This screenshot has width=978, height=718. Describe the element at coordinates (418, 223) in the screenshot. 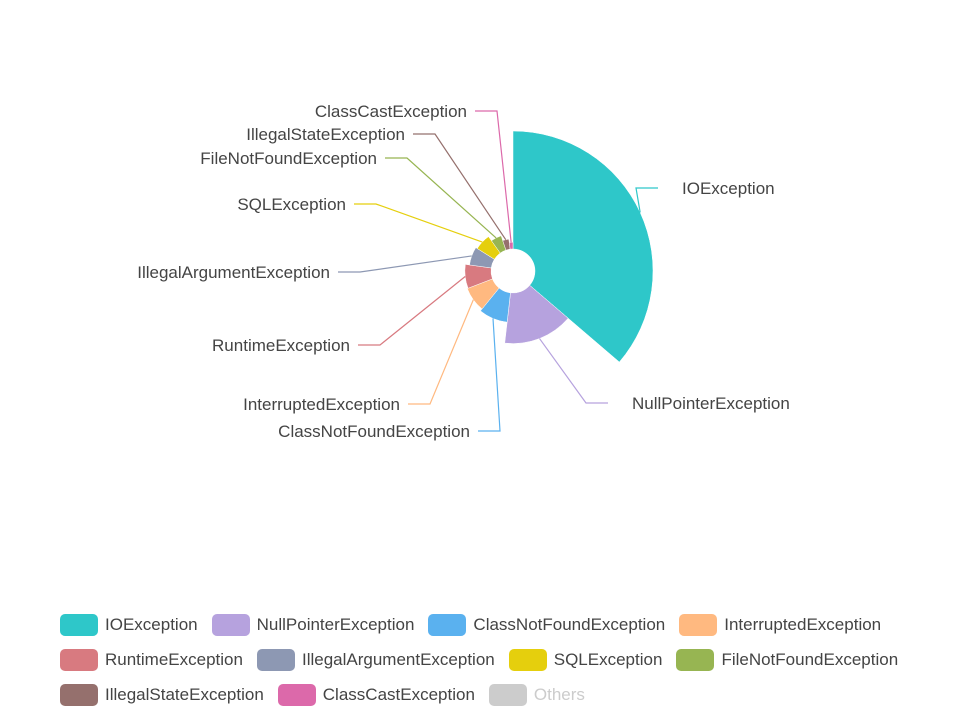

I see `leader-line-sqlexception` at that location.